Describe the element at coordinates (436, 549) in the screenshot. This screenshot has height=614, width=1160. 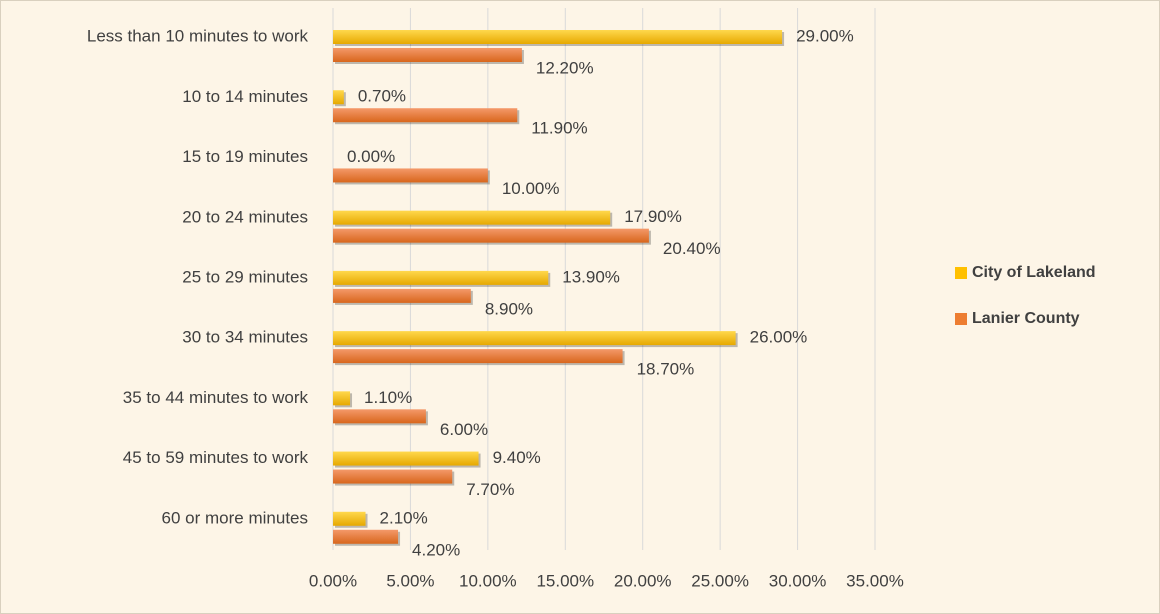
I see `data-label: 4.20%` at that location.